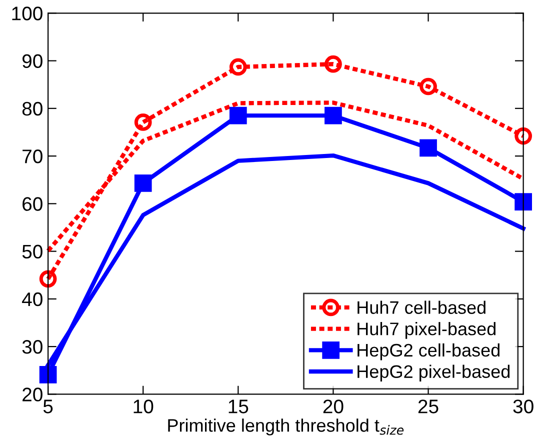  I want to click on legend-label: HepG2 cell-based, so click(429, 351).